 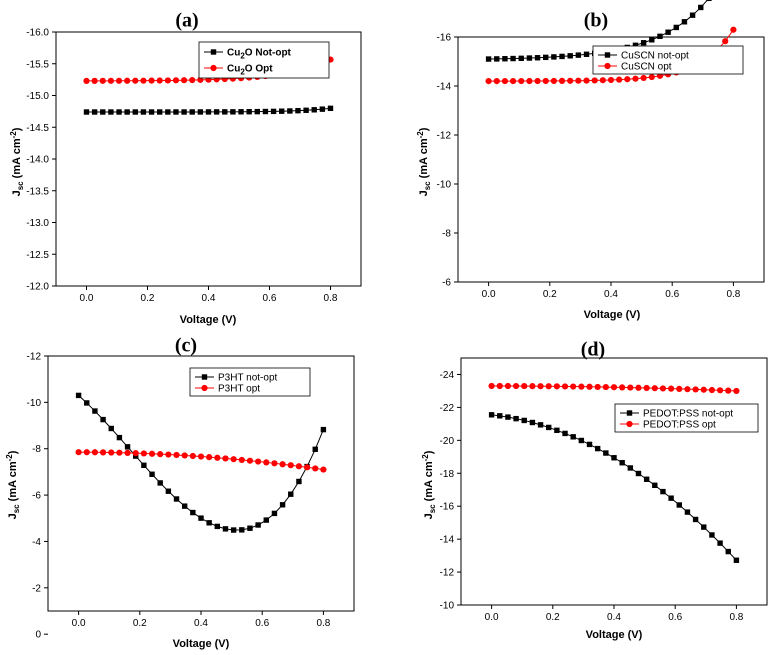 I want to click on legend-box, so click(x=264, y=60).